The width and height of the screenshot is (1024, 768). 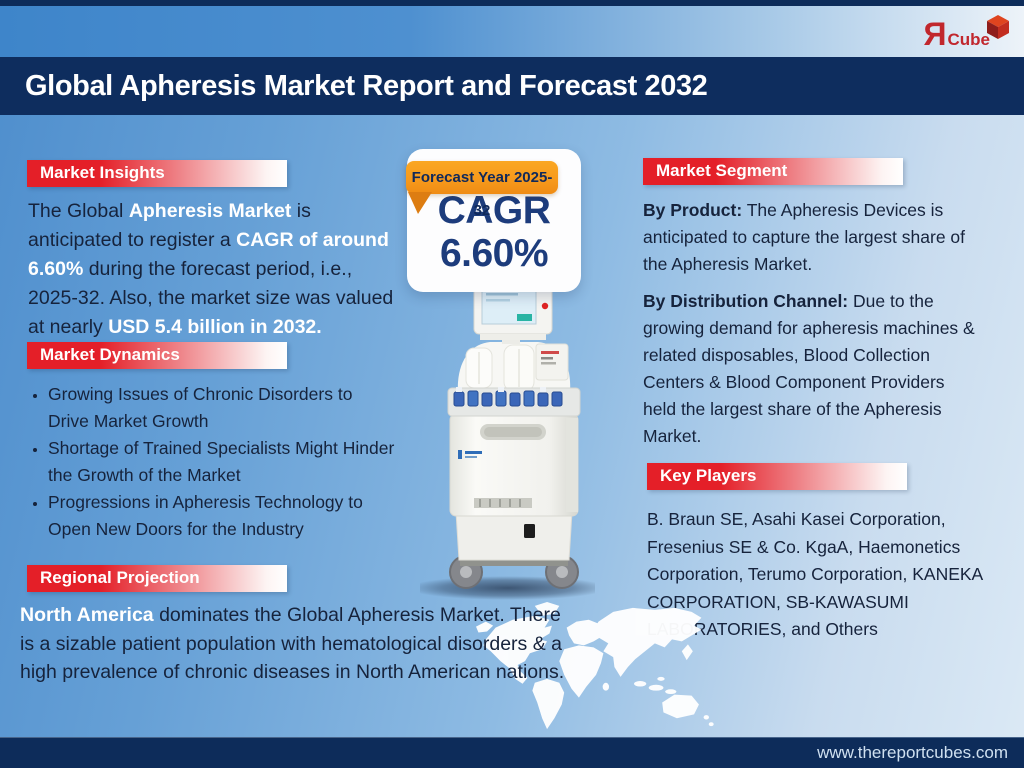 I want to click on world-map-graphic, so click(x=595, y=665).